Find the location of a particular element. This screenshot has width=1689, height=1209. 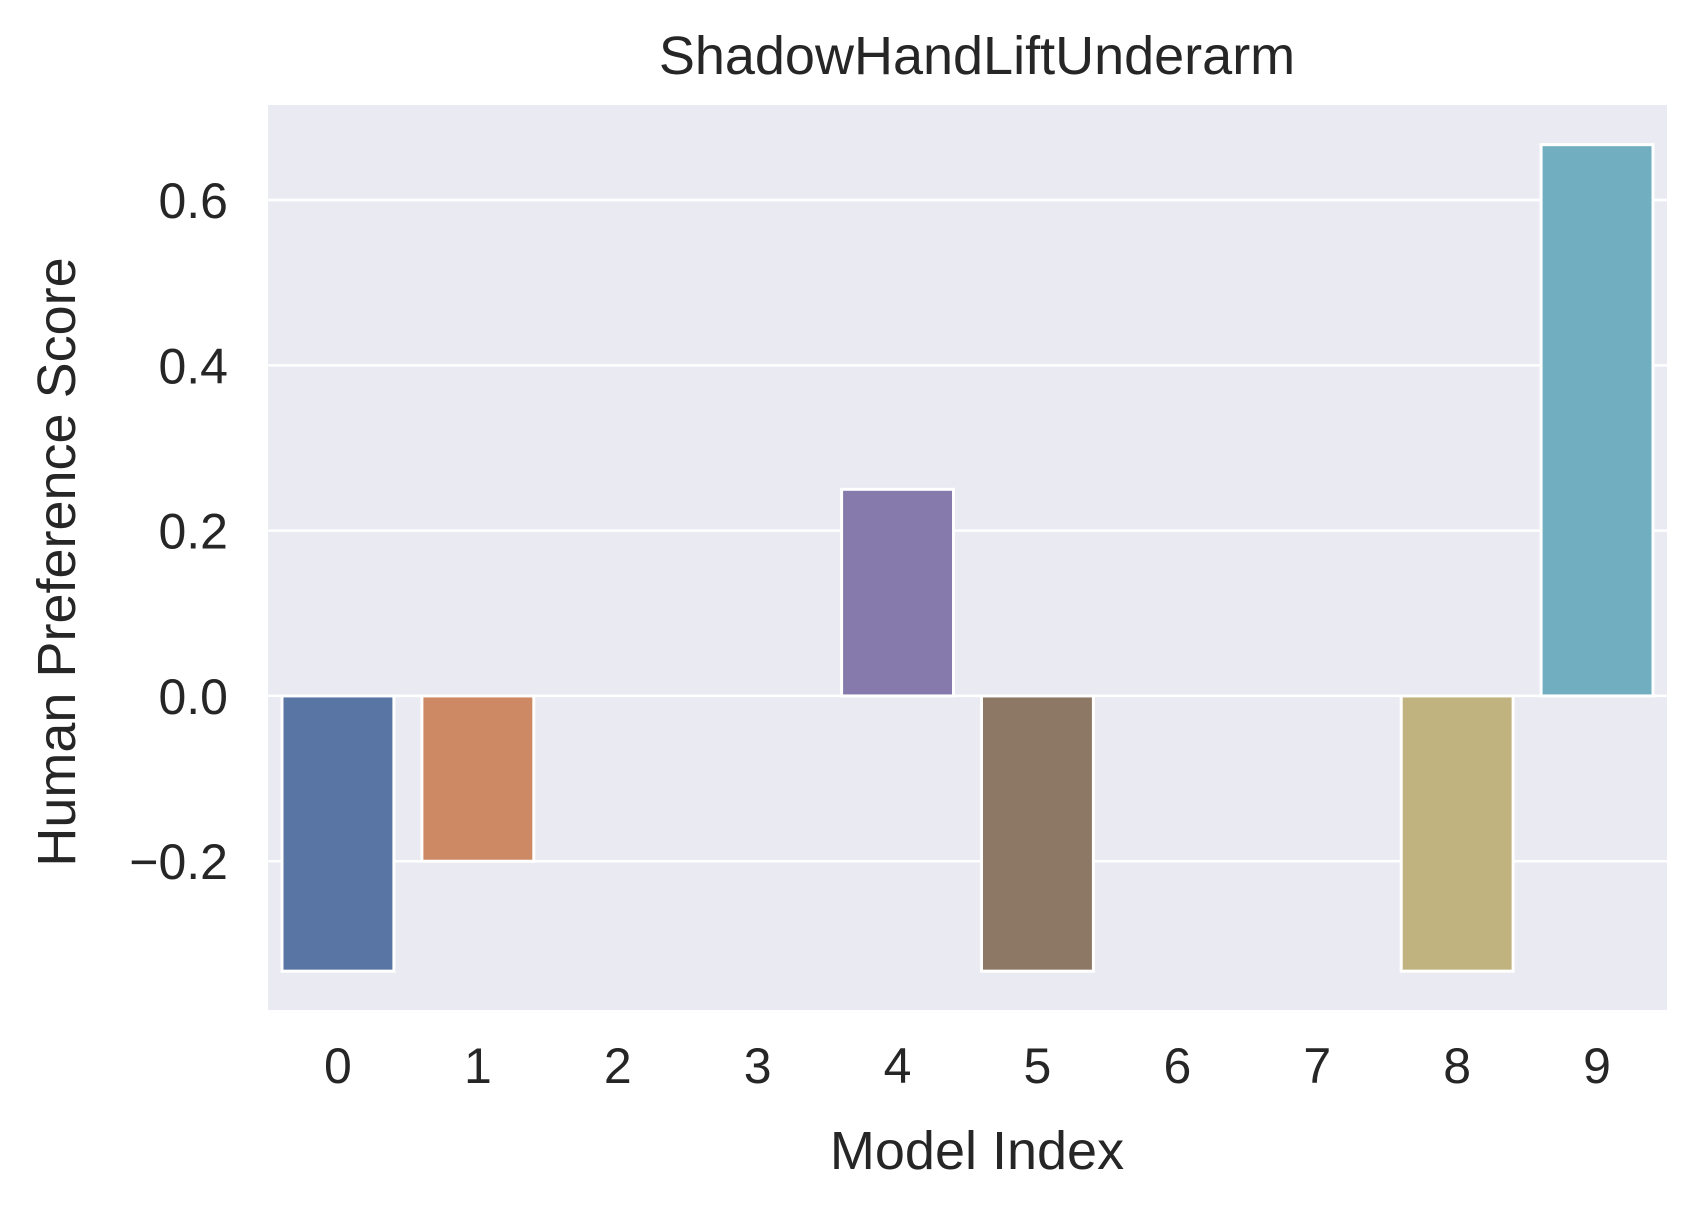

x-tick-label: 7 is located at coordinates (1317, 1066).